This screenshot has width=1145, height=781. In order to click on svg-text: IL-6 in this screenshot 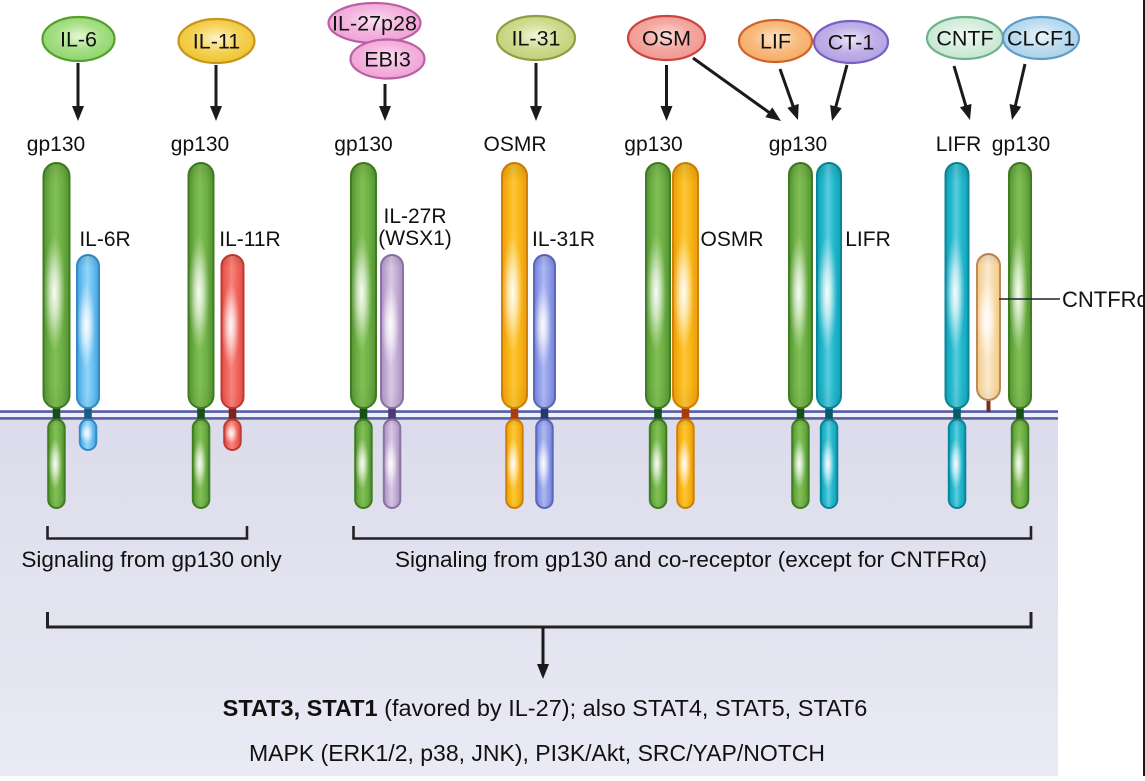, I will do `click(78, 40)`.